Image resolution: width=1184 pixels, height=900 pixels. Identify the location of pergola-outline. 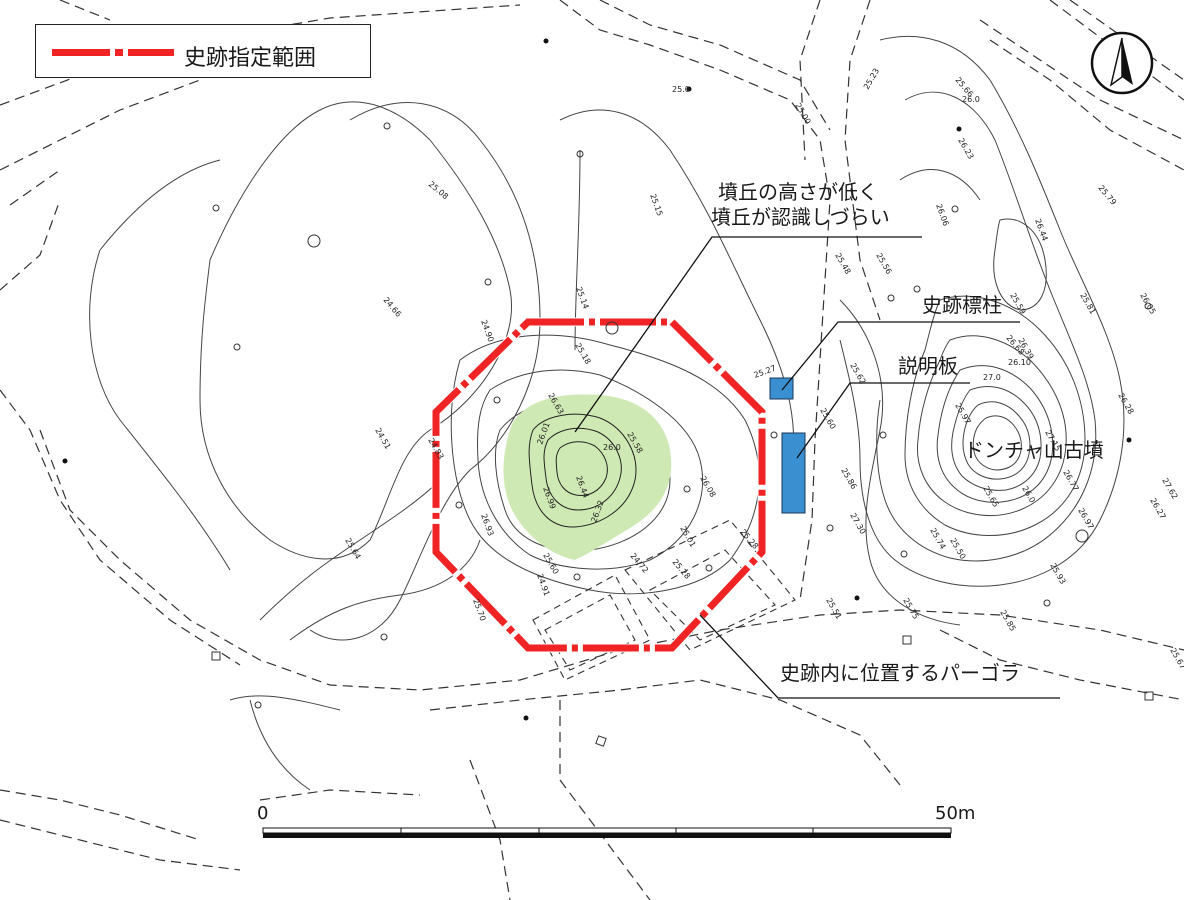
(664, 600).